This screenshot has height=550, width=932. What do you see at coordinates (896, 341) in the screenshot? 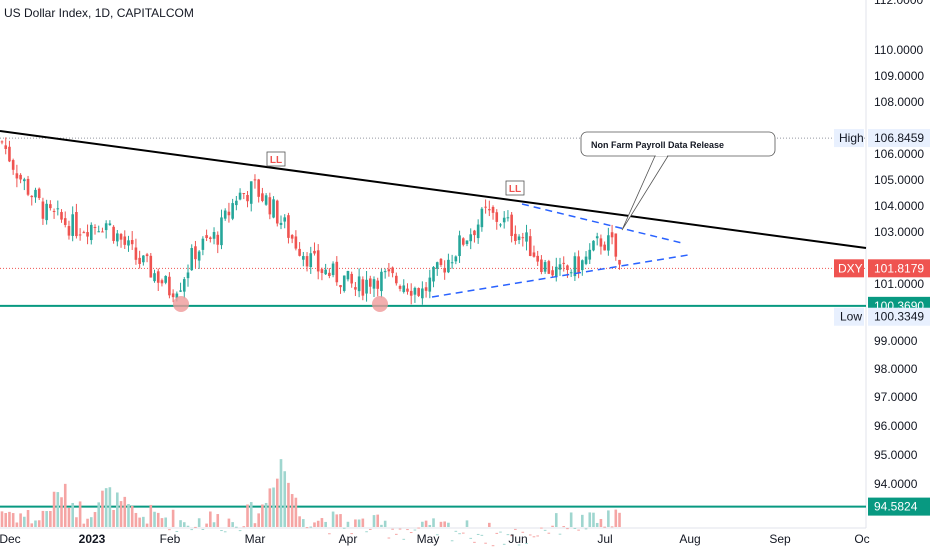
I see `y-tick-label: 99.0000` at bounding box center [896, 341].